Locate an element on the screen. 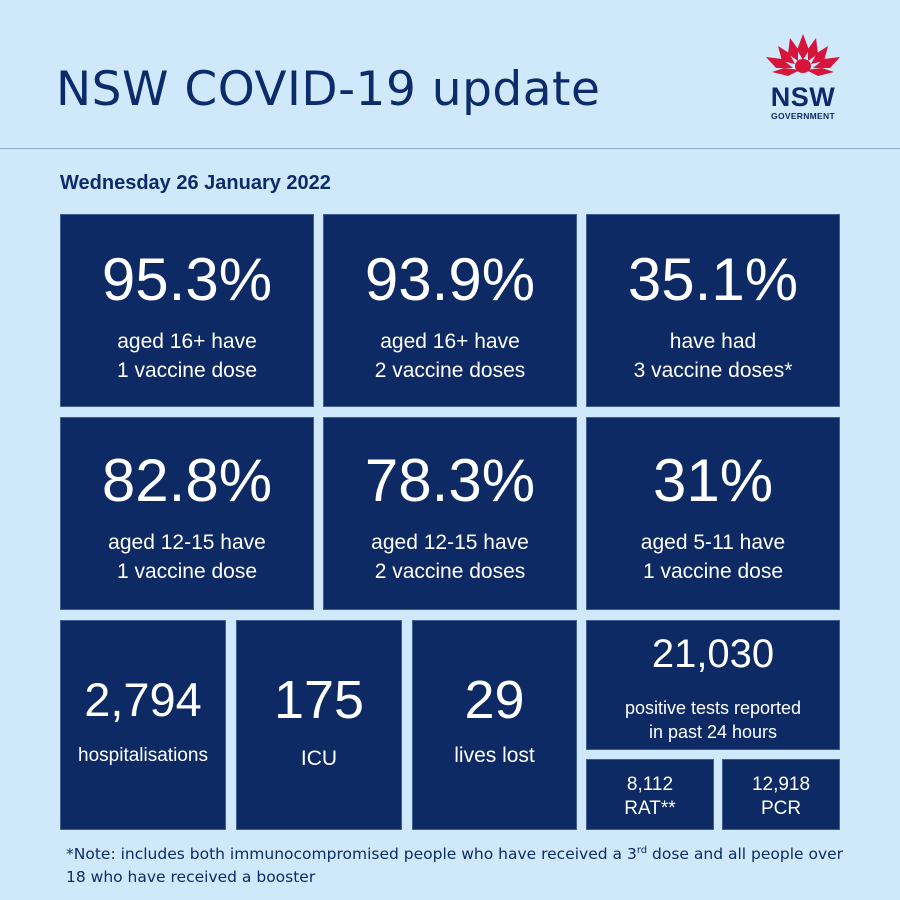  rat-value: 8,112 is located at coordinates (650, 784).